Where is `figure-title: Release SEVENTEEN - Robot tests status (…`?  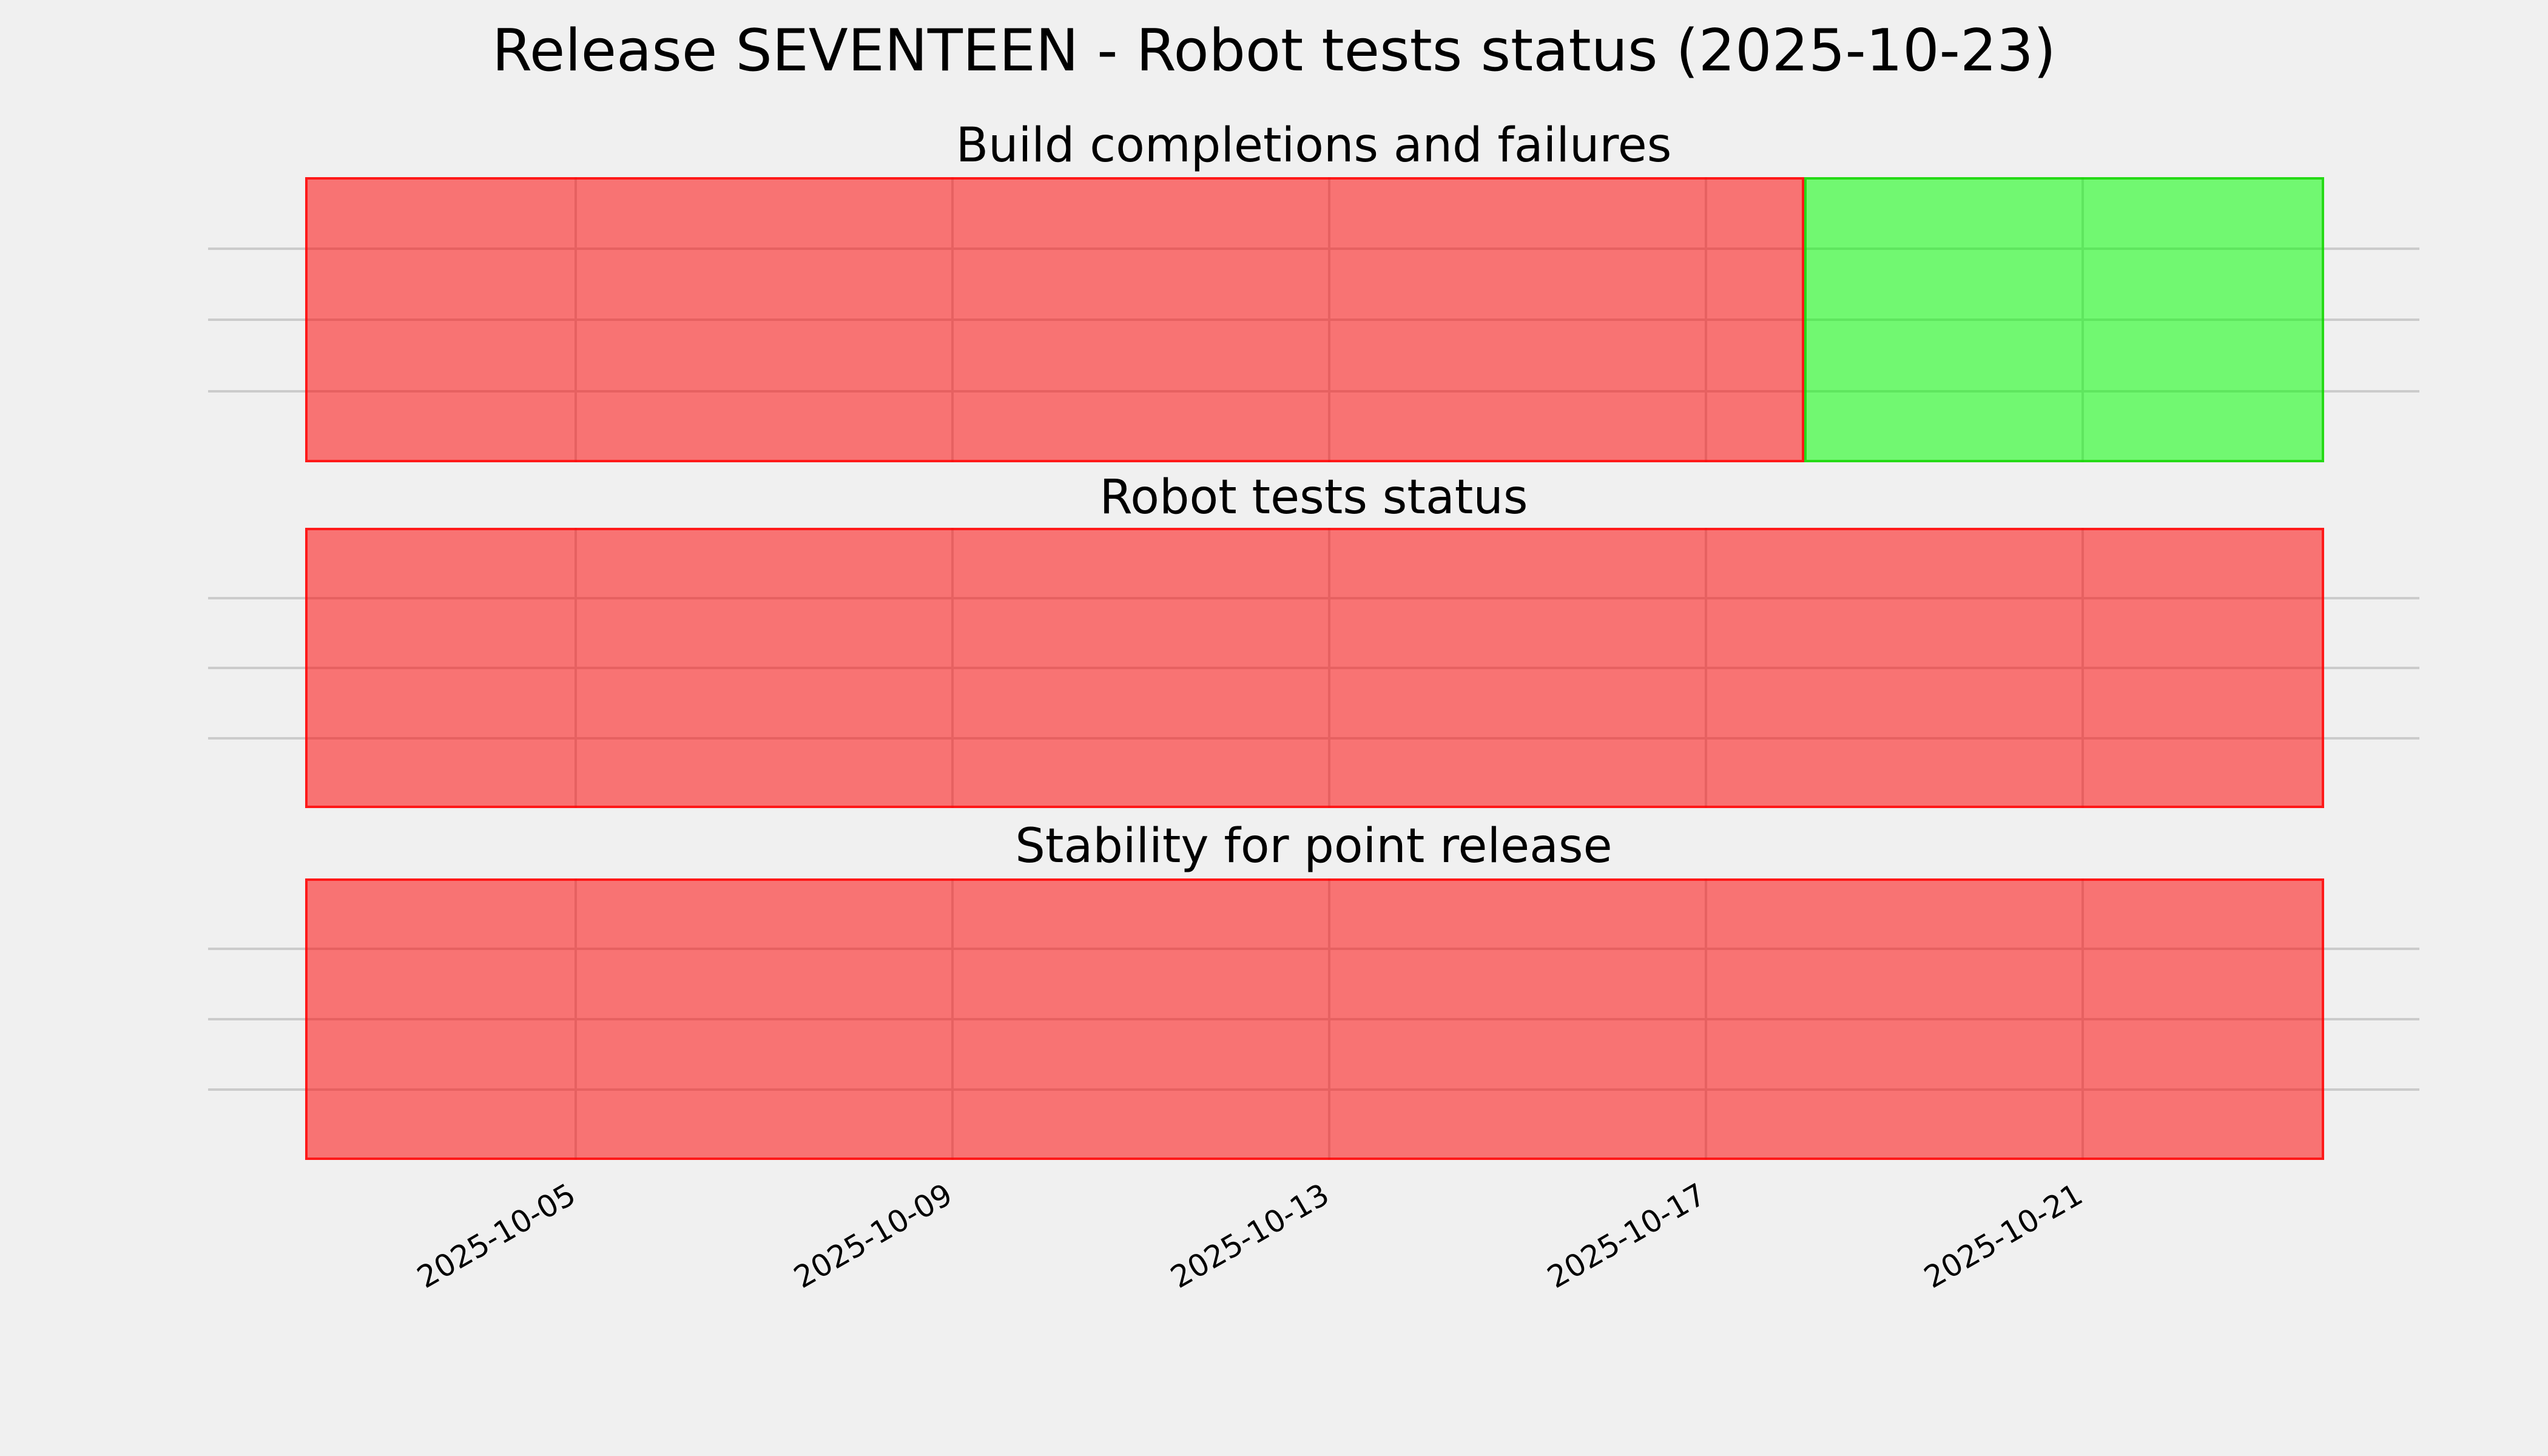
figure-title: Release SEVENTEEN - Robot tests status (… is located at coordinates (1274, 51).